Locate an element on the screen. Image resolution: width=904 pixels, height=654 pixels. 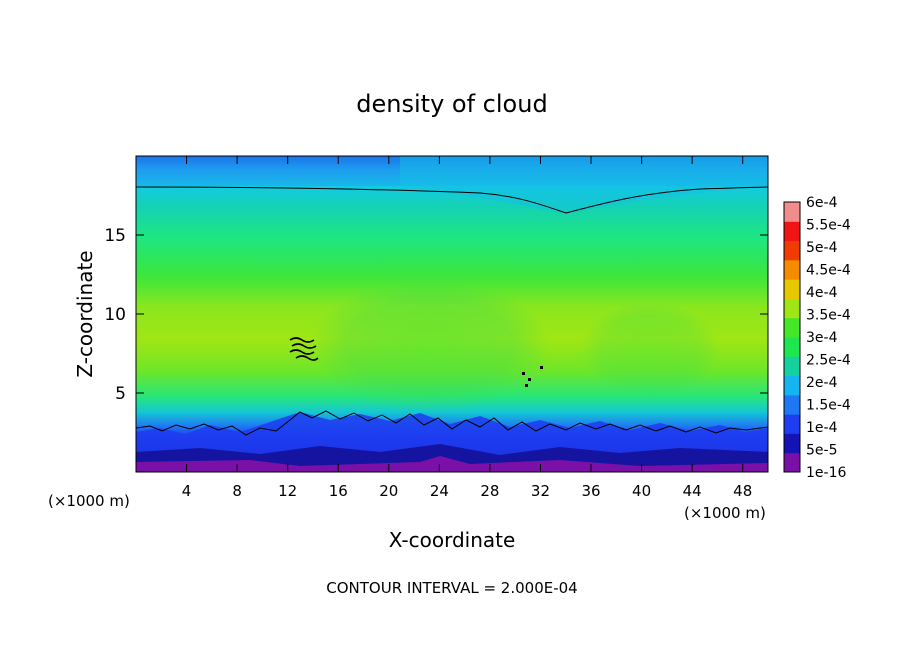
x-axis-label: X-coordinate is located at coordinates (452, 540).